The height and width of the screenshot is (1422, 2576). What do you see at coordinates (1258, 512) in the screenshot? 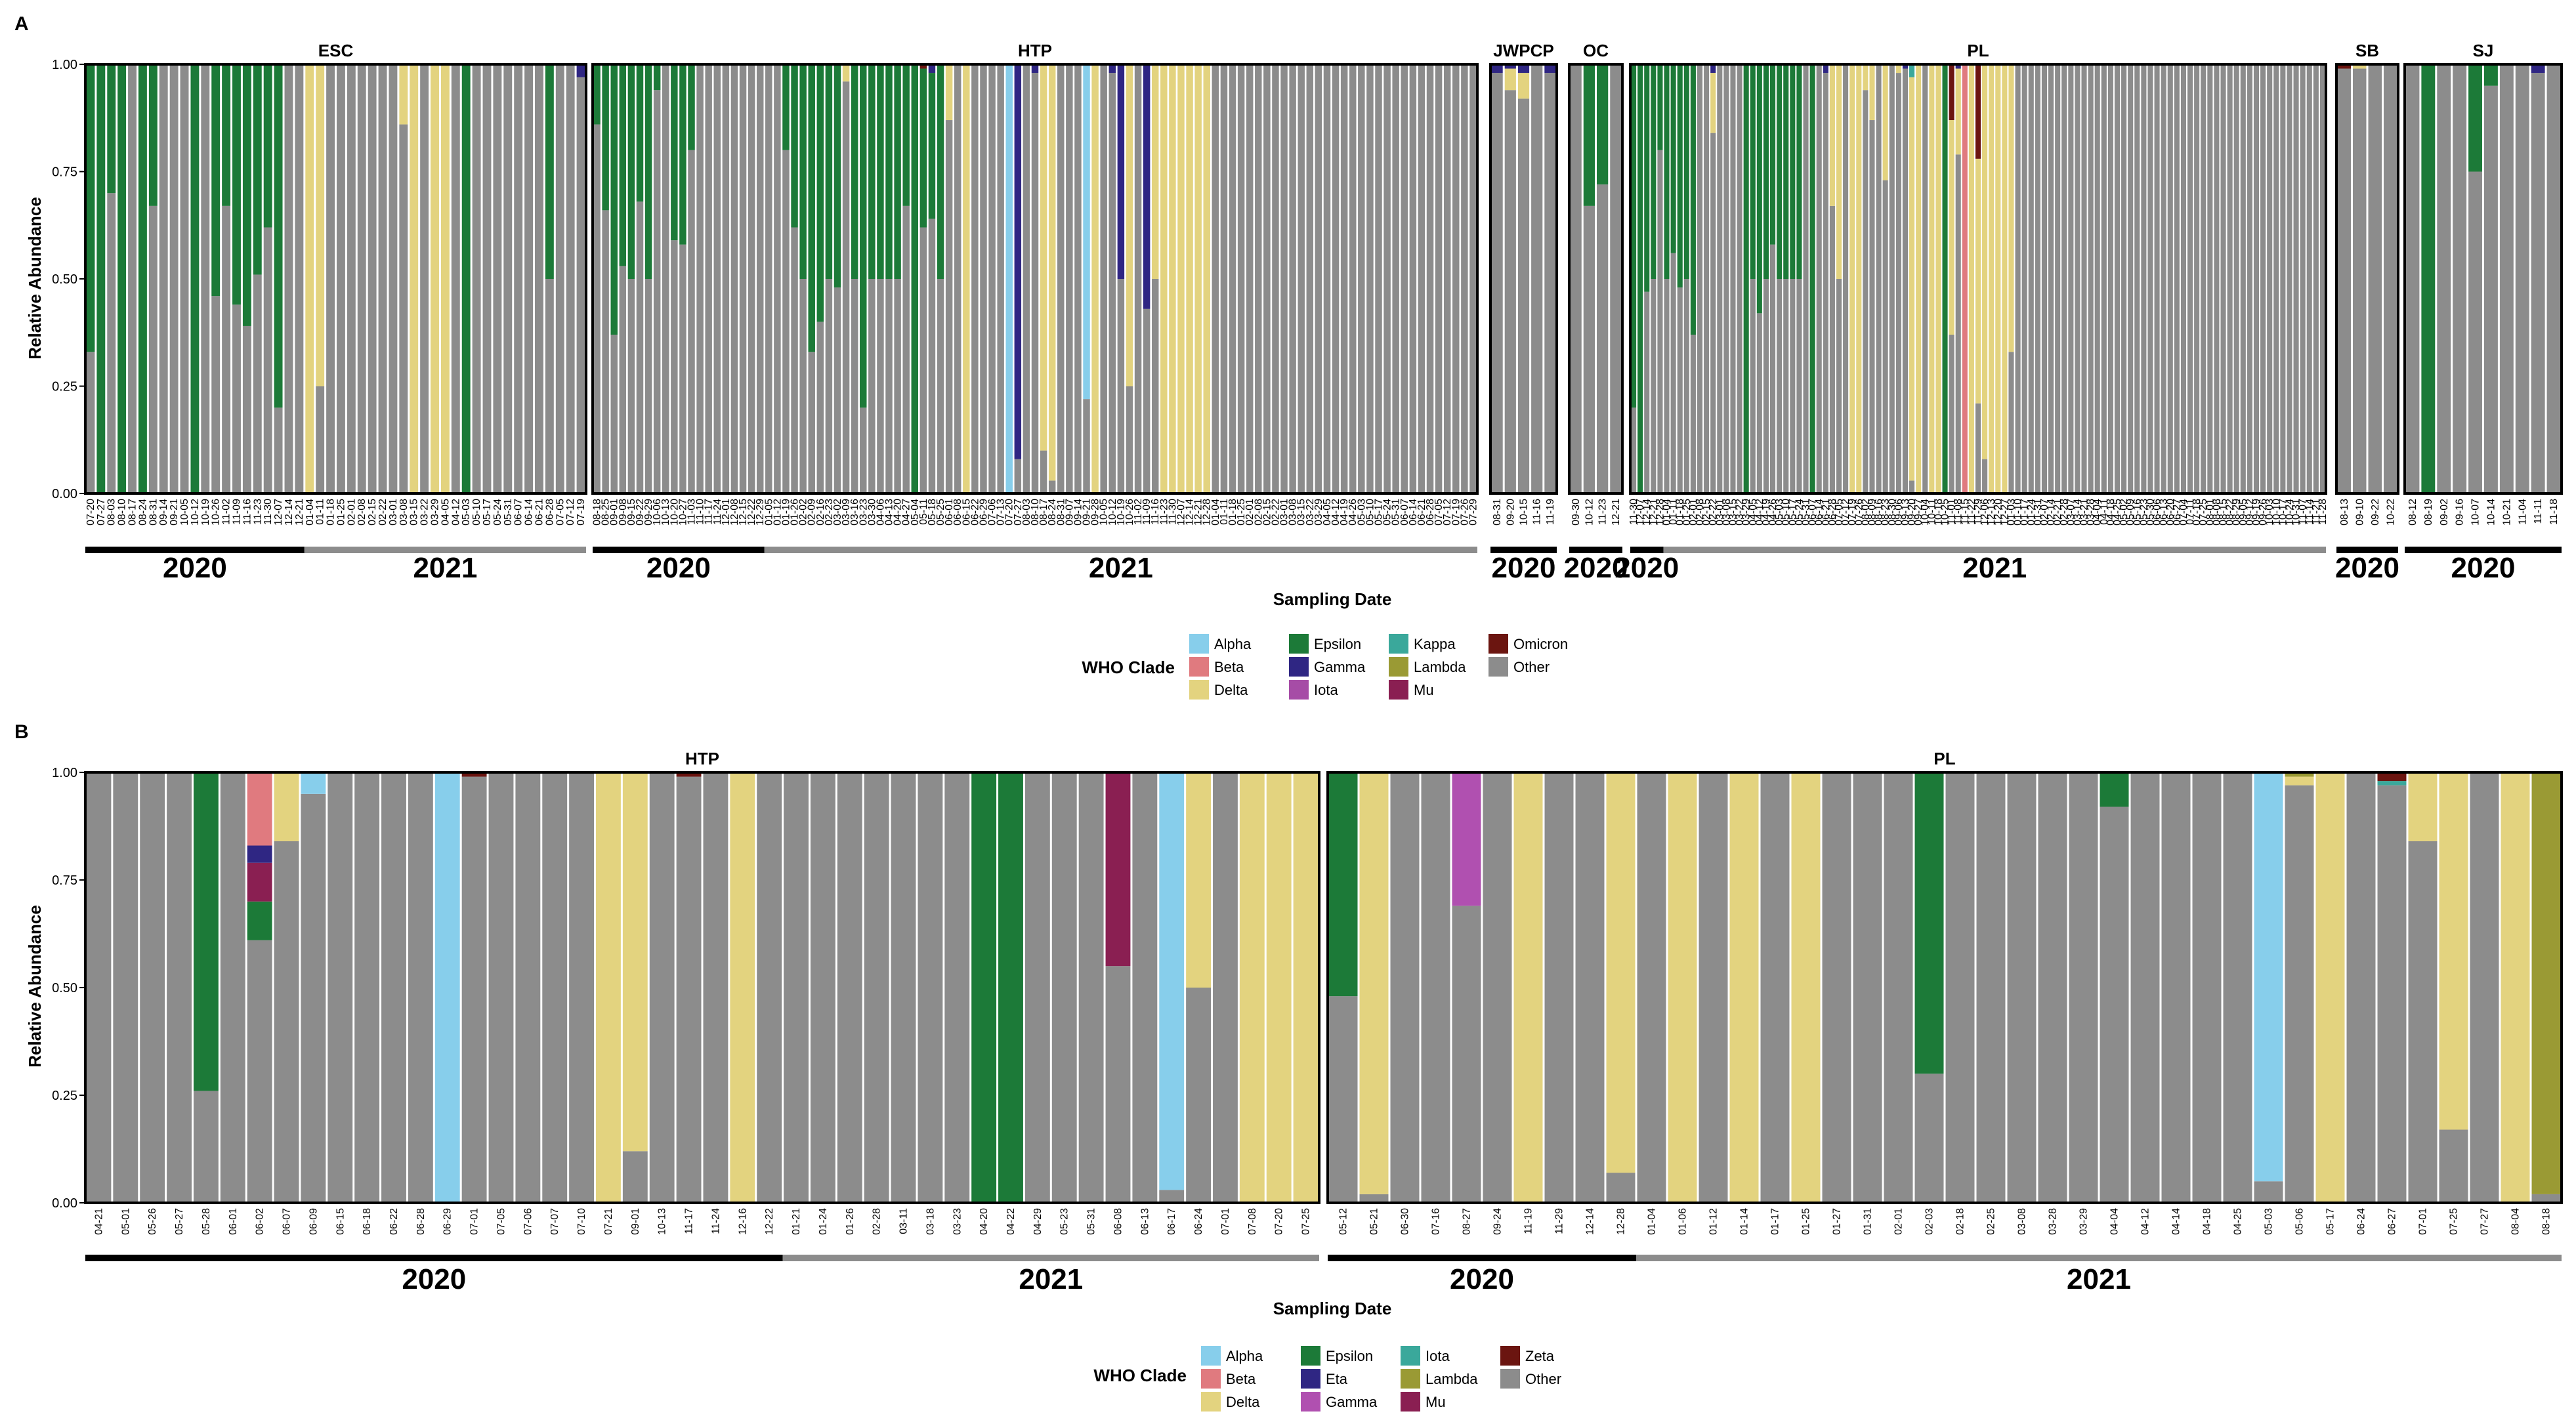
I see `x-tick-label: 02-08` at bounding box center [1258, 512].